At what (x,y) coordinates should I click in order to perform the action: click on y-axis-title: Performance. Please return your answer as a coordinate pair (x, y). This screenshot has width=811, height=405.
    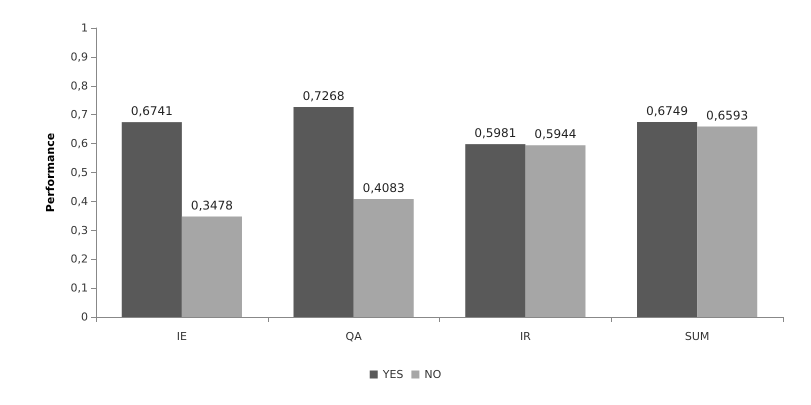
    Looking at the image, I should click on (50, 172).